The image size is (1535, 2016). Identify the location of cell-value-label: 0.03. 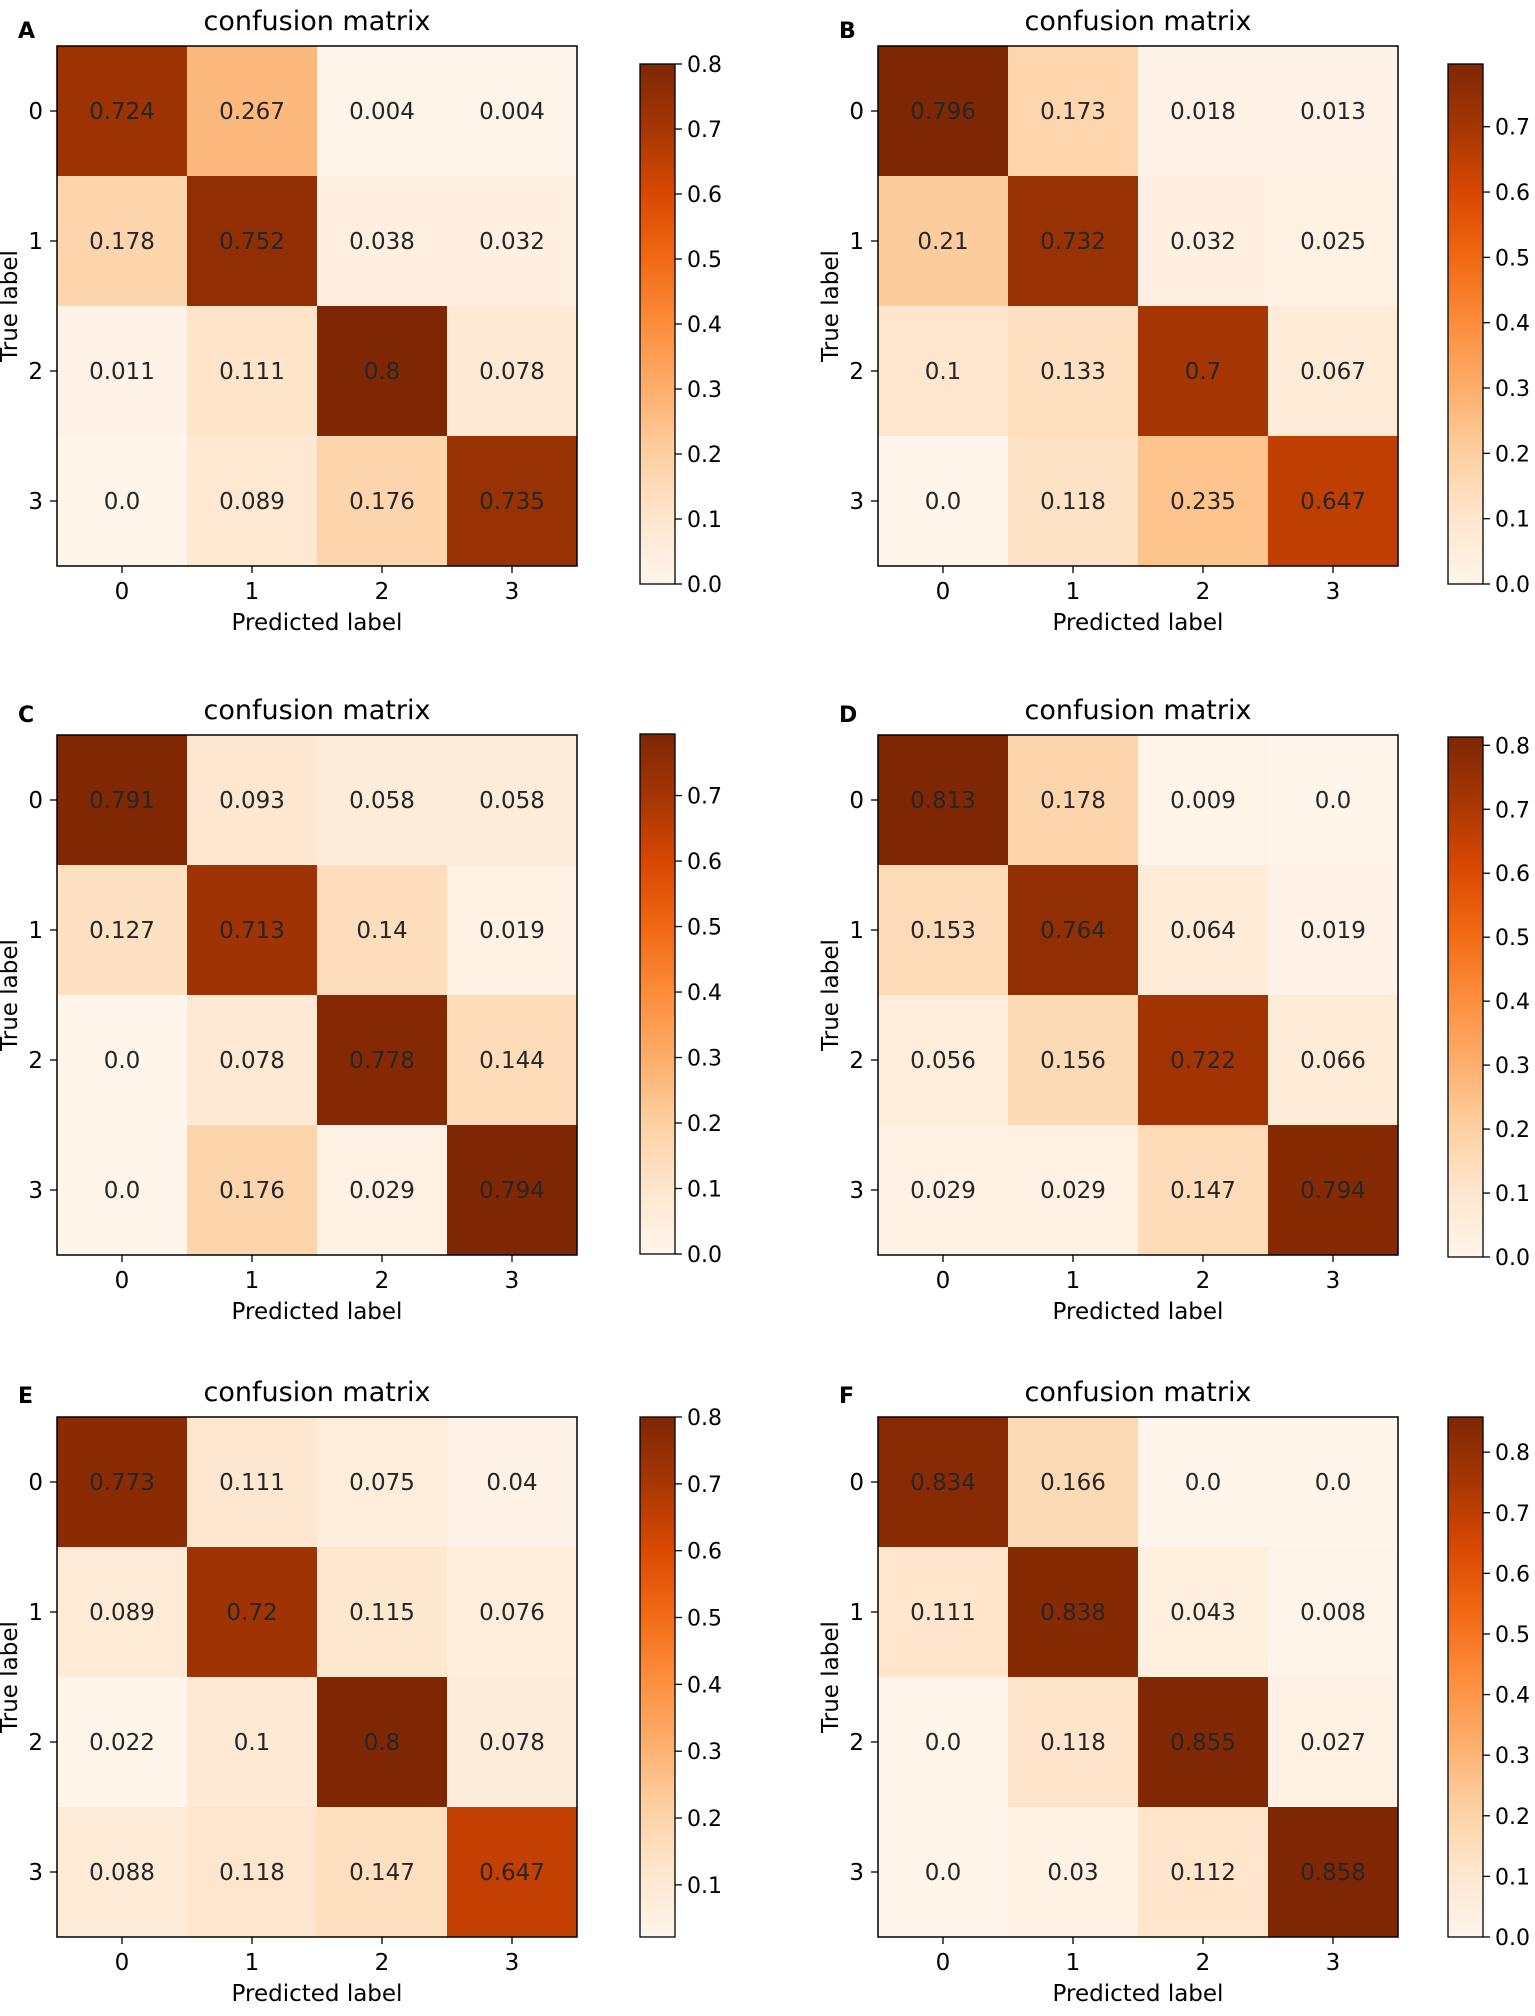
(1072, 1873).